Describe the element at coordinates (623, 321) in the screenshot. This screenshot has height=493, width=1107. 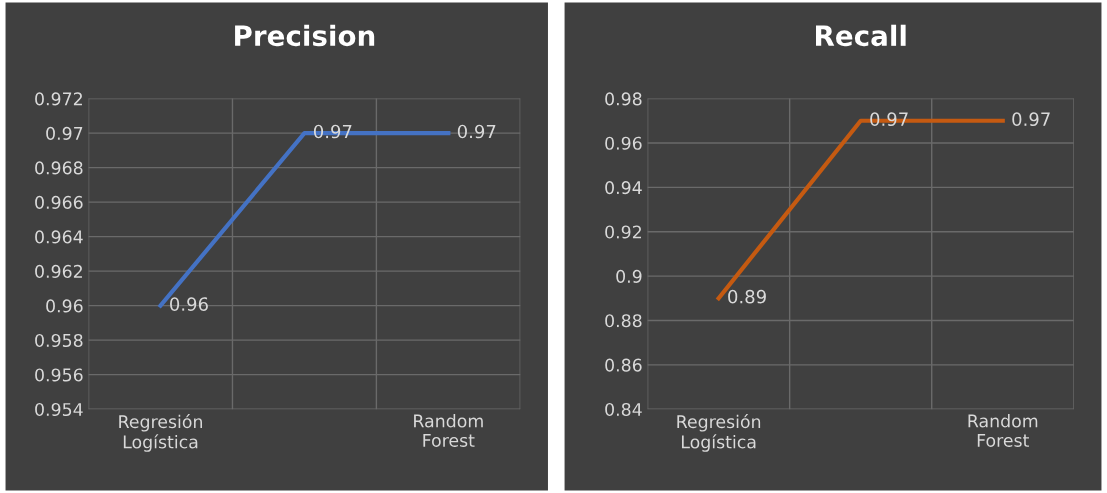
I see `y-tick-label: 0.88` at that location.